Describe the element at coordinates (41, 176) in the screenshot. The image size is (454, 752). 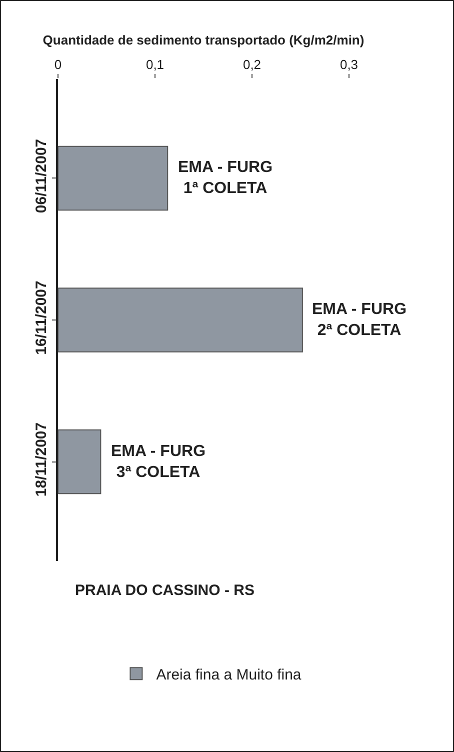
I see `y-tick-label: 06/11/2007` at that location.